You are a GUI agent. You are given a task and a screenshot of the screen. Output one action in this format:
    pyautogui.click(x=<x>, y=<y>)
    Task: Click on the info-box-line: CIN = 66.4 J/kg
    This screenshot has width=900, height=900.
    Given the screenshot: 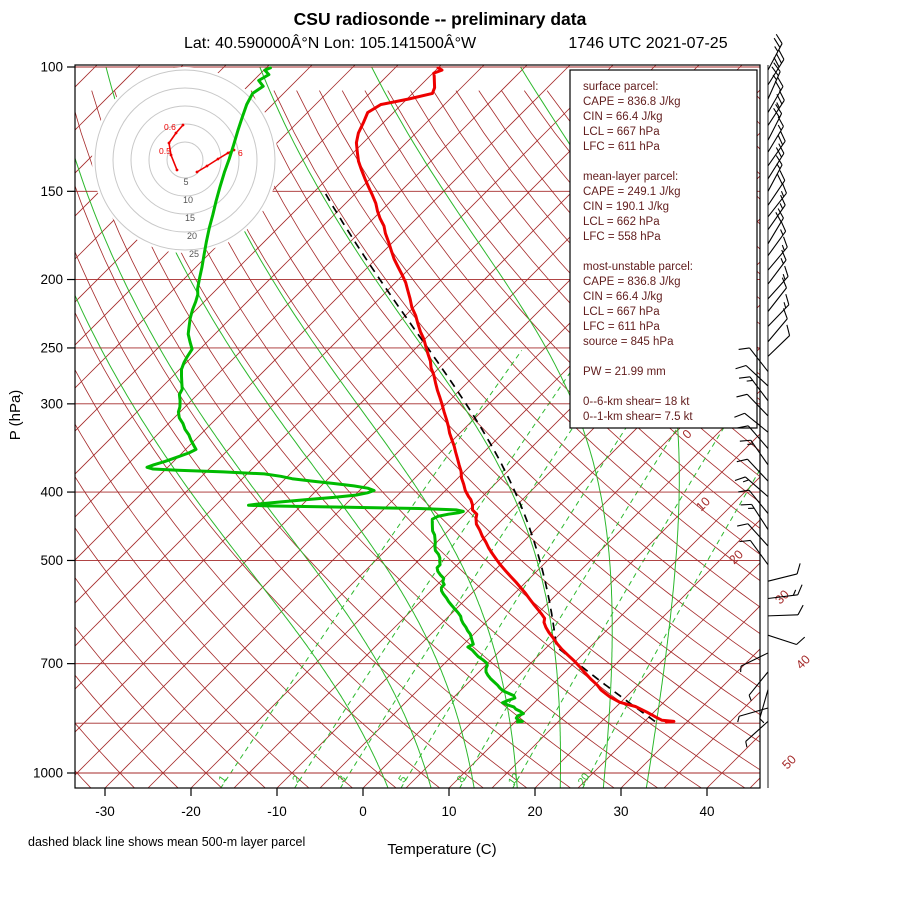 What is the action you would take?
    pyautogui.click(x=623, y=297)
    